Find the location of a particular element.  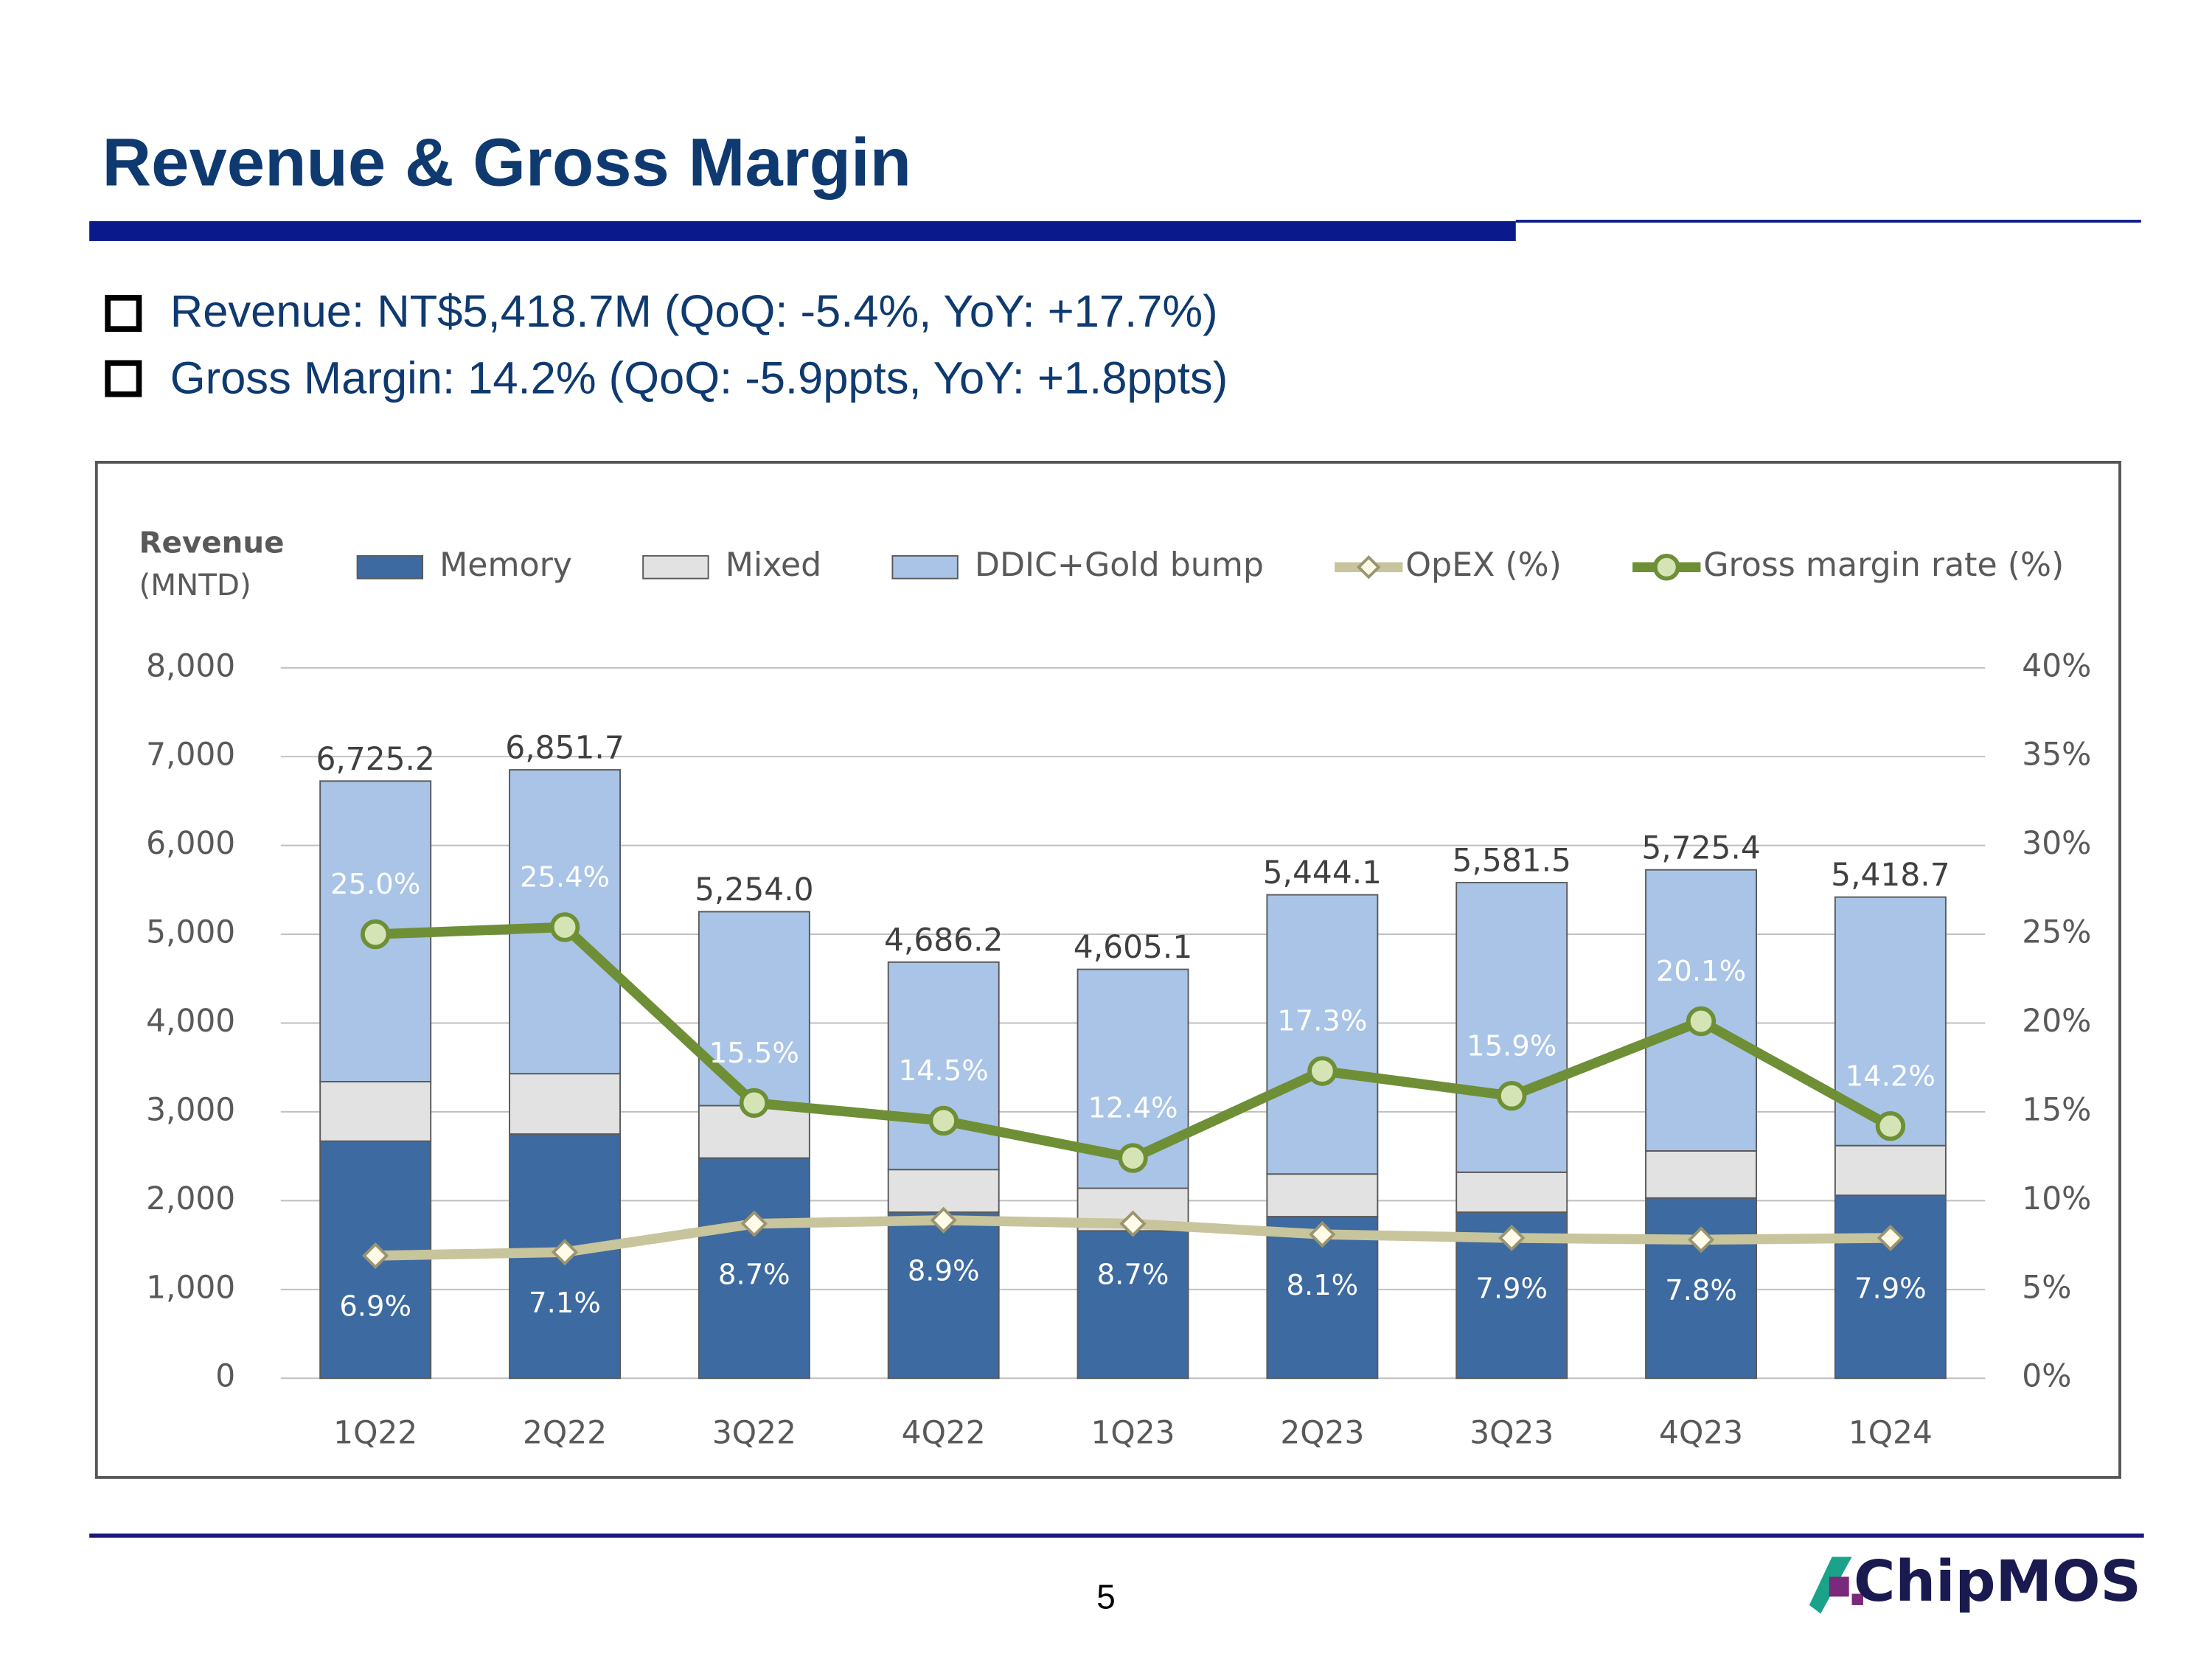

data-label: 20.1% is located at coordinates (1701, 971).